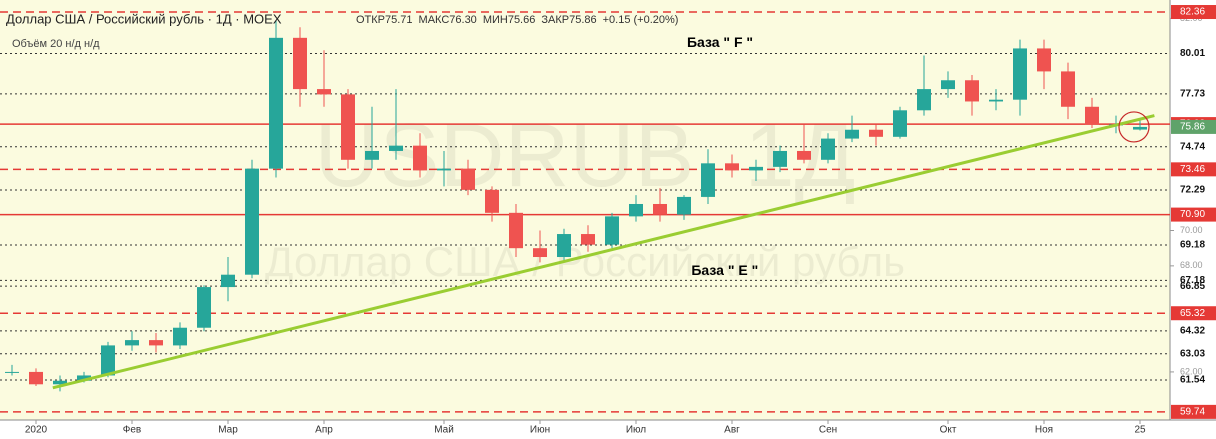  Describe the element at coordinates (585, 261) in the screenshot. I see `watermark: Доллар США / Российский рубль` at that location.